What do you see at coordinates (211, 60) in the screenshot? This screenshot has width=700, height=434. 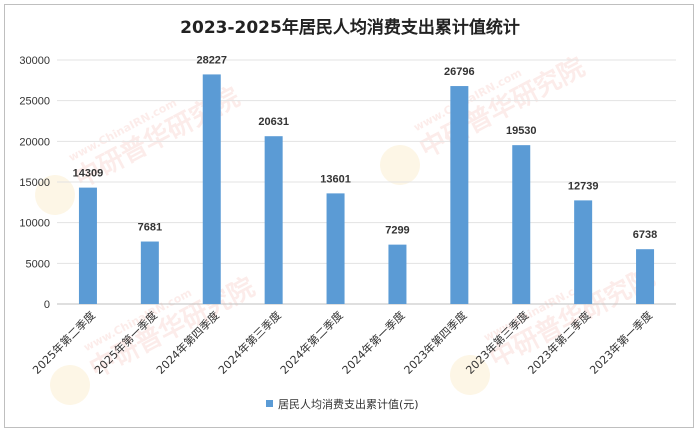 I see `data-label: 28227` at bounding box center [211, 60].